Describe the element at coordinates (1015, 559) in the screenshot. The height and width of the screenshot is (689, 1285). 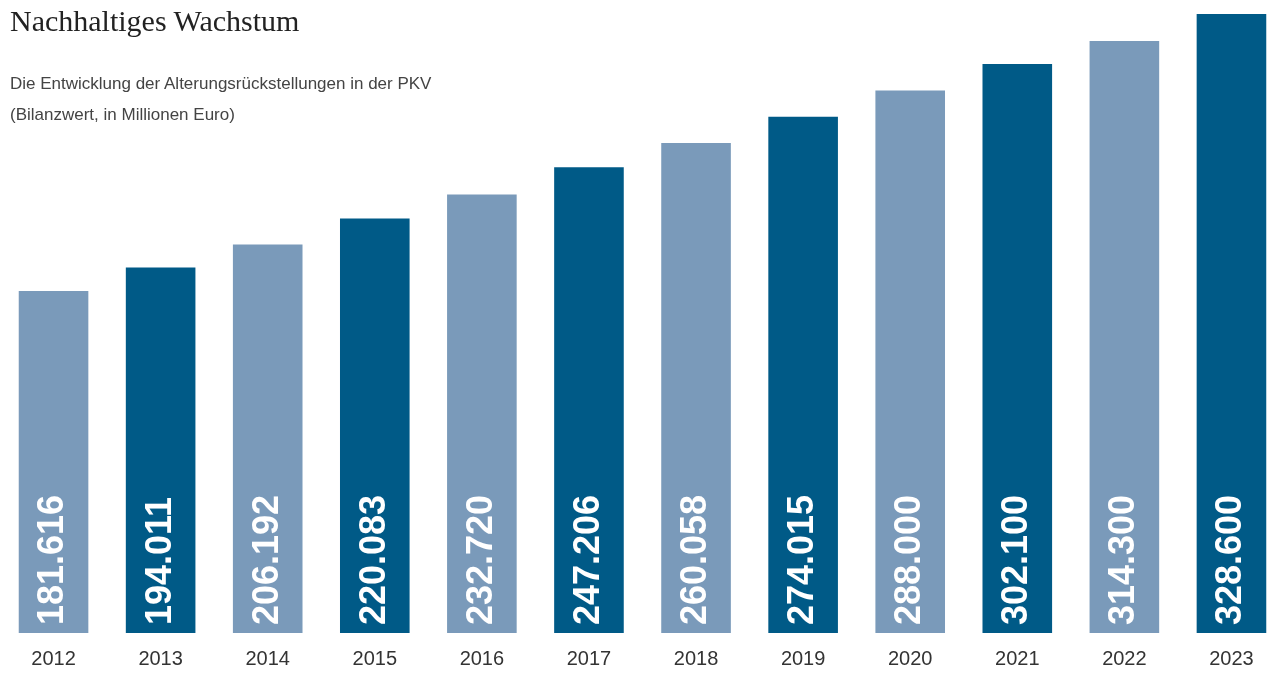
I see `data-label: 302.100` at that location.